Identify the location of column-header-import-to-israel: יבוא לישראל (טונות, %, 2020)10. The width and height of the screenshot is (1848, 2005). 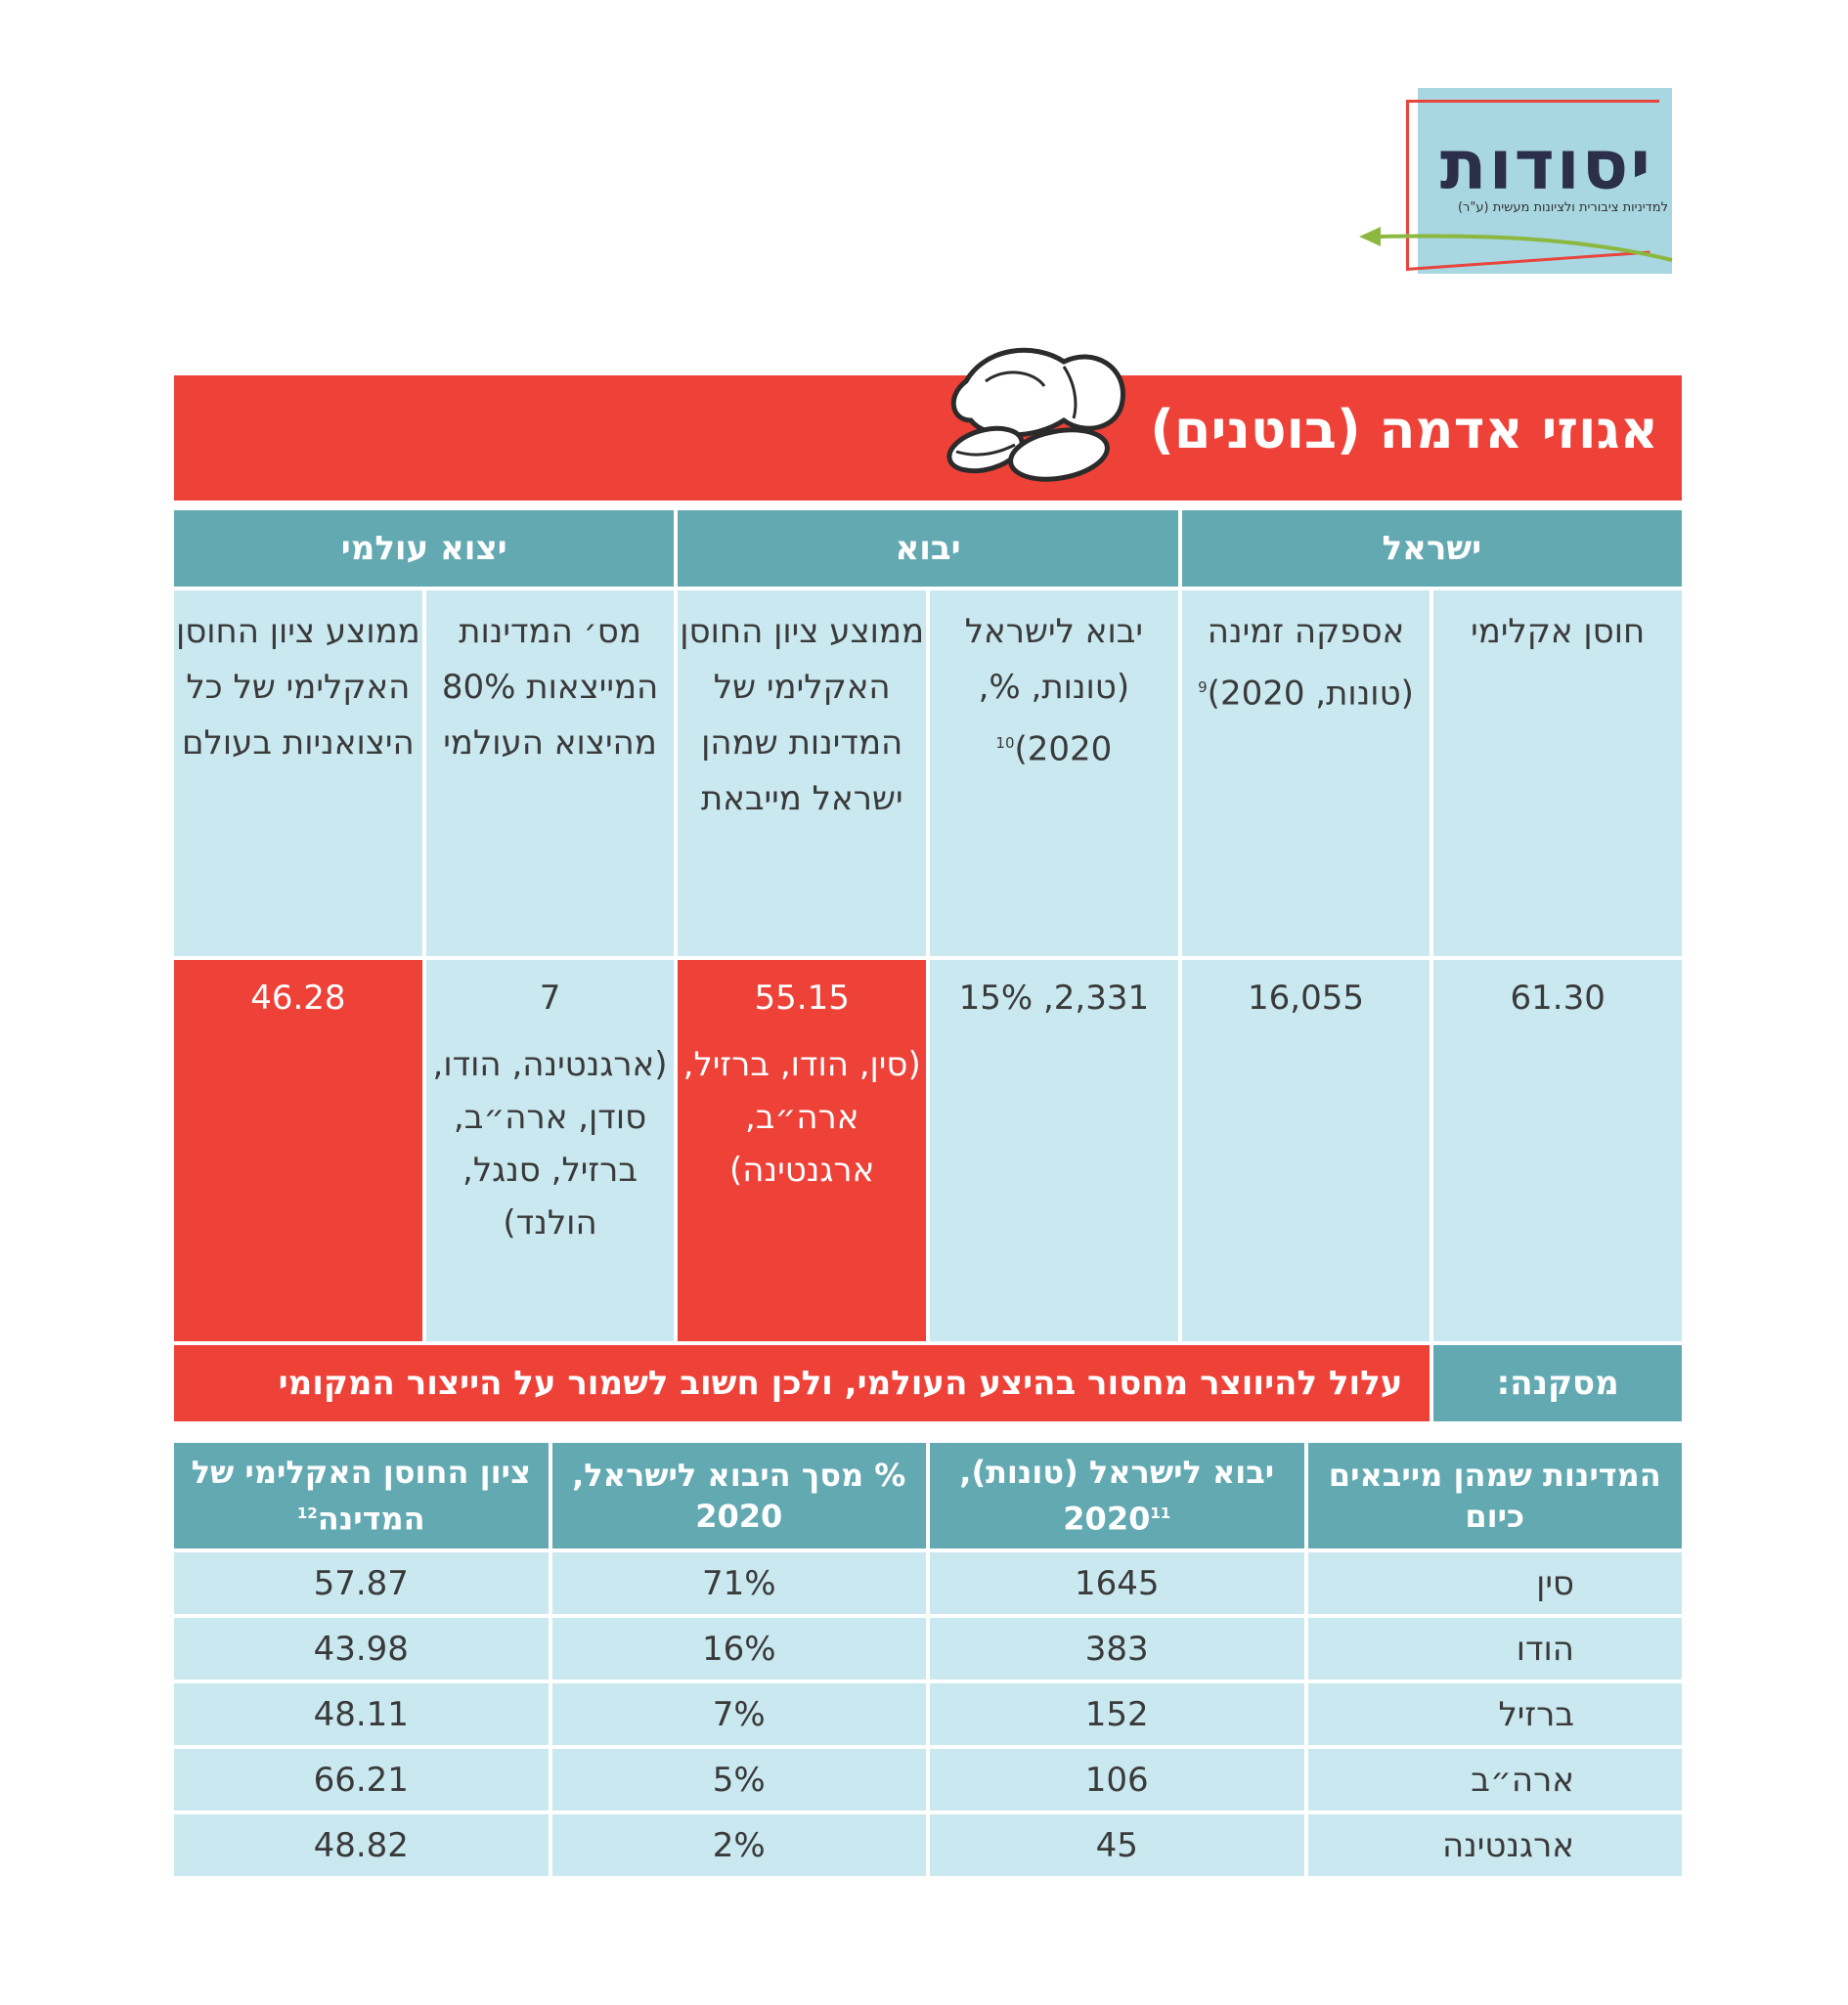
(1054, 773).